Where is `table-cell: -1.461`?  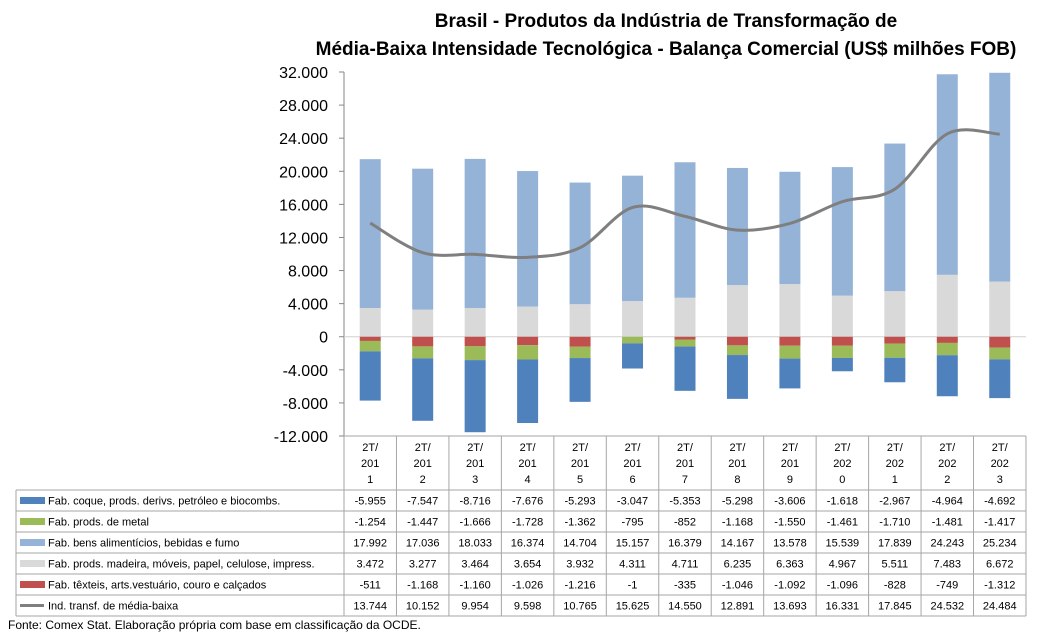
table-cell: -1.461 is located at coordinates (842, 523).